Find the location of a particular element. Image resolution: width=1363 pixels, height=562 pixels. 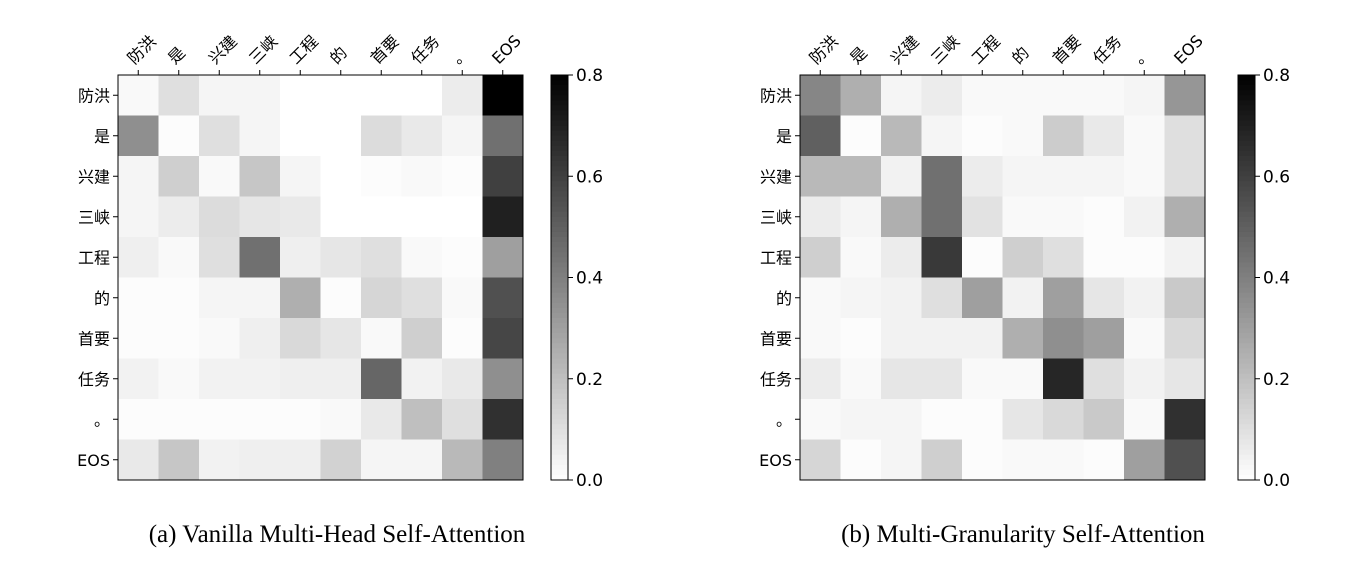

x-tick-label: EOS is located at coordinates (506, 49).